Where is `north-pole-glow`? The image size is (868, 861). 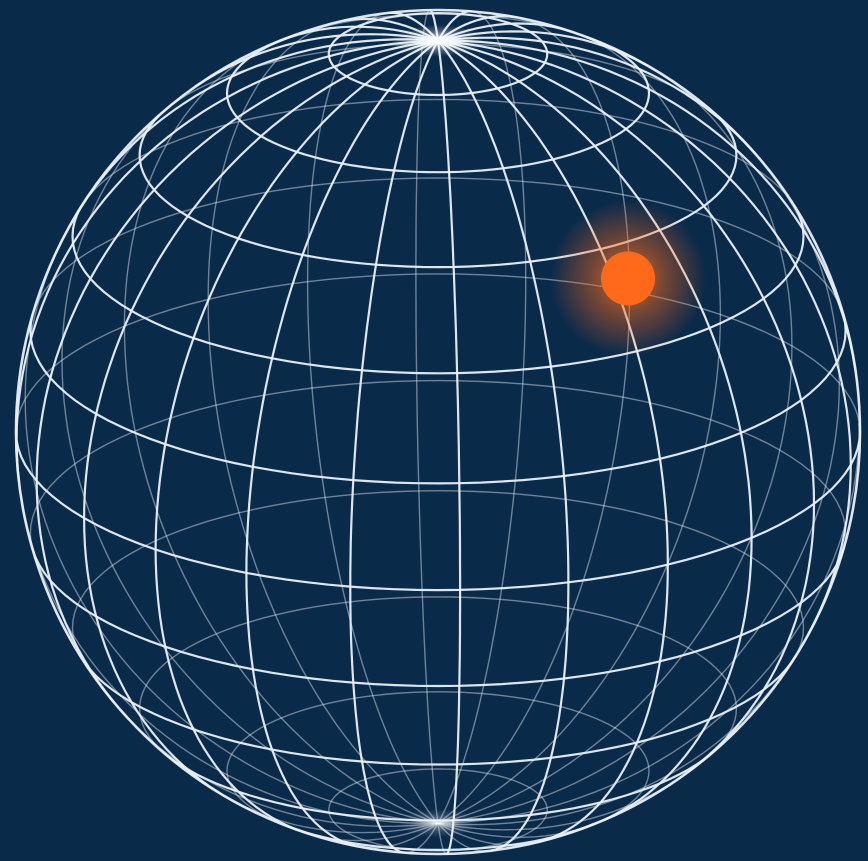 north-pole-glow is located at coordinates (438, 40).